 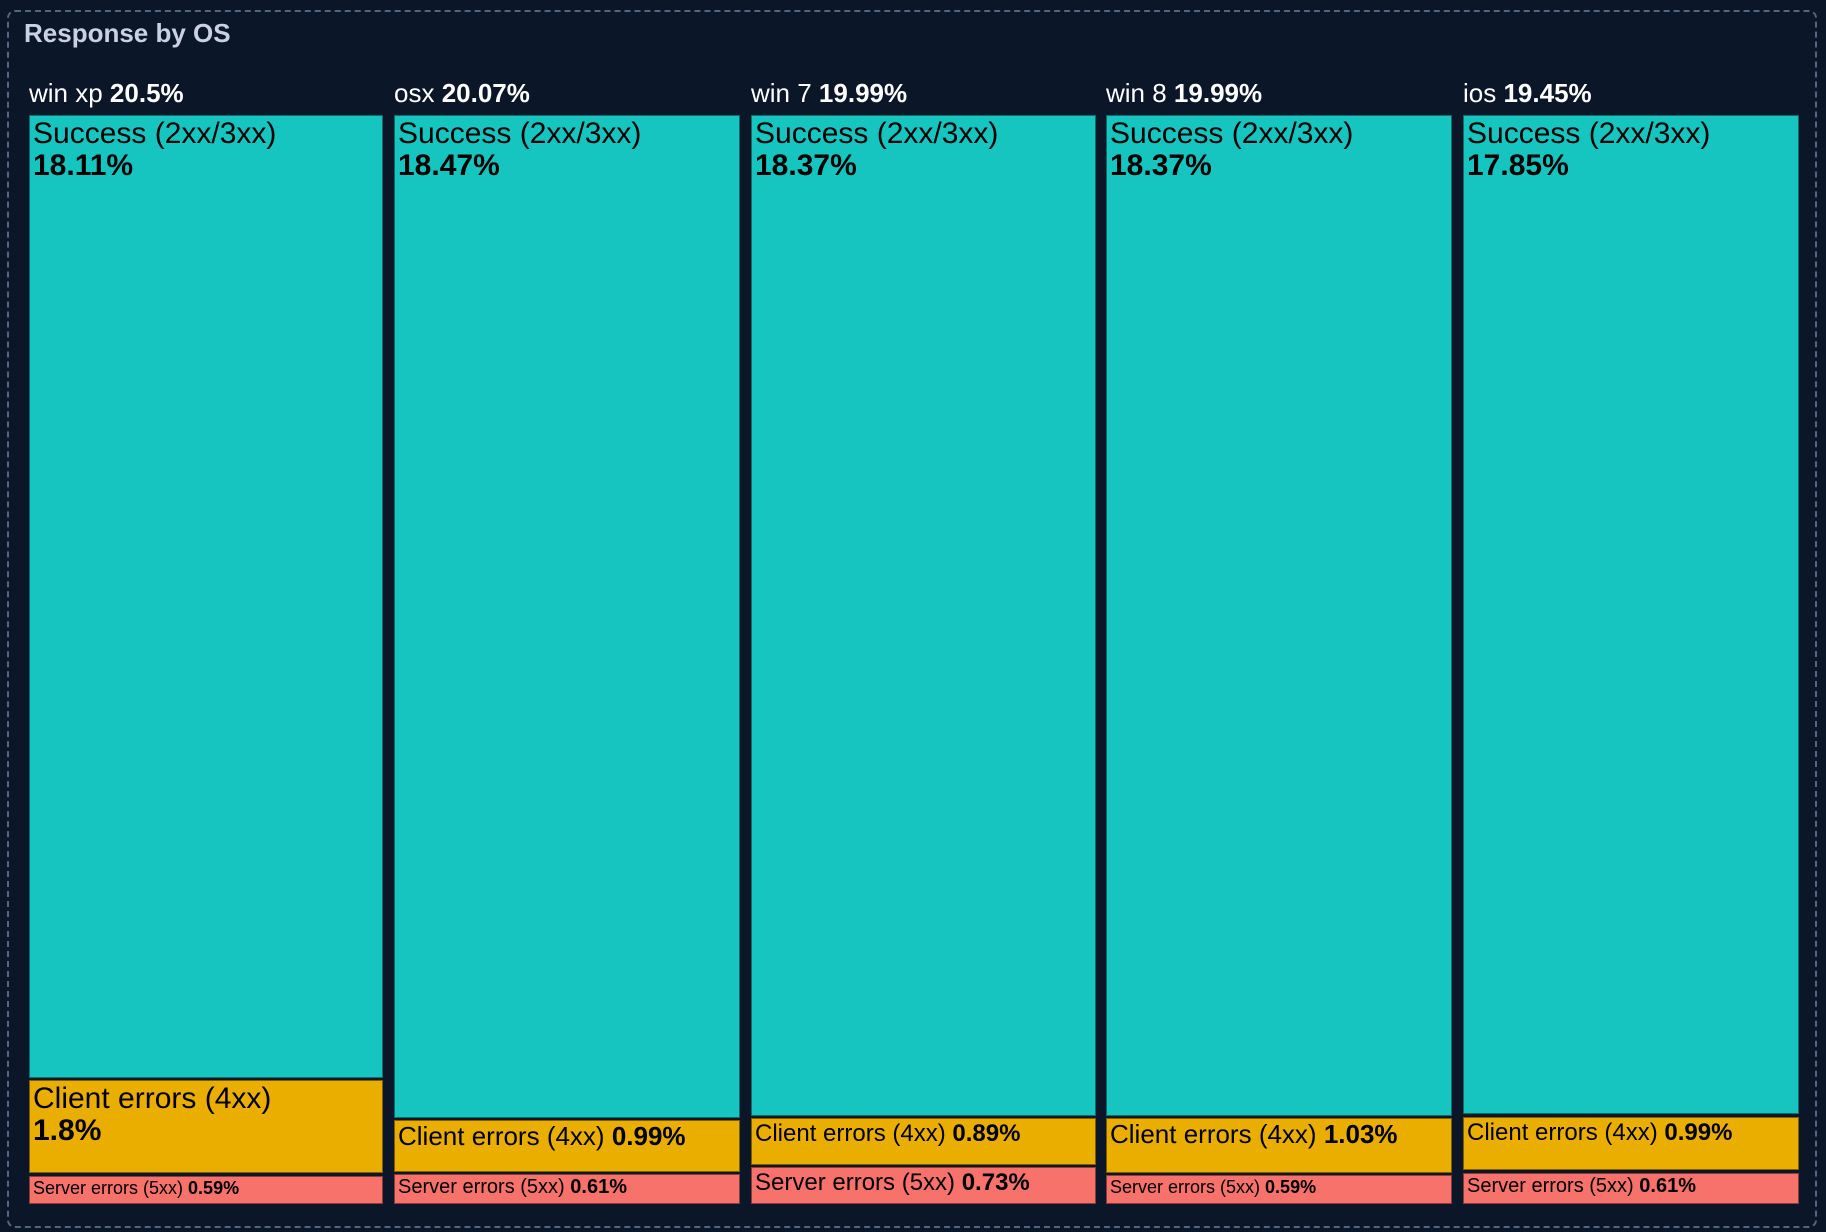 I want to click on group-name: win xp, so click(x=69, y=93).